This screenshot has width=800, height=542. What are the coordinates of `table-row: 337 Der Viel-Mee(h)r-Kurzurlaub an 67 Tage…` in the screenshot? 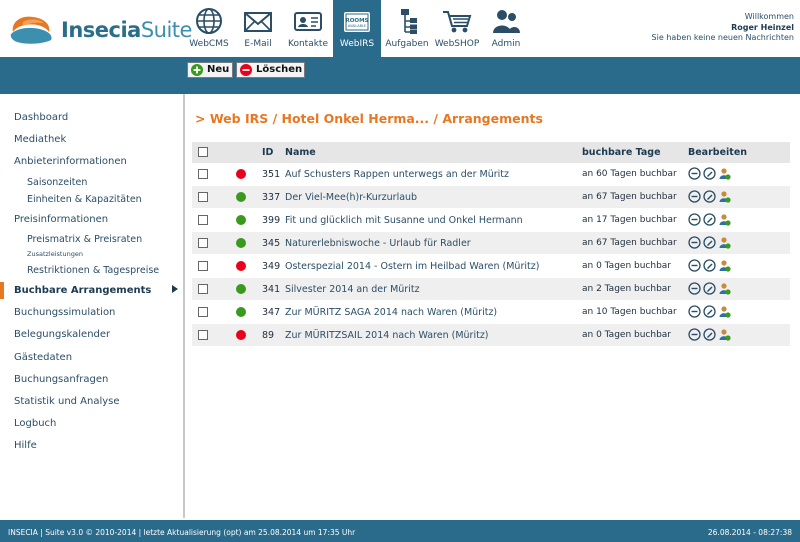 It's located at (491, 197).